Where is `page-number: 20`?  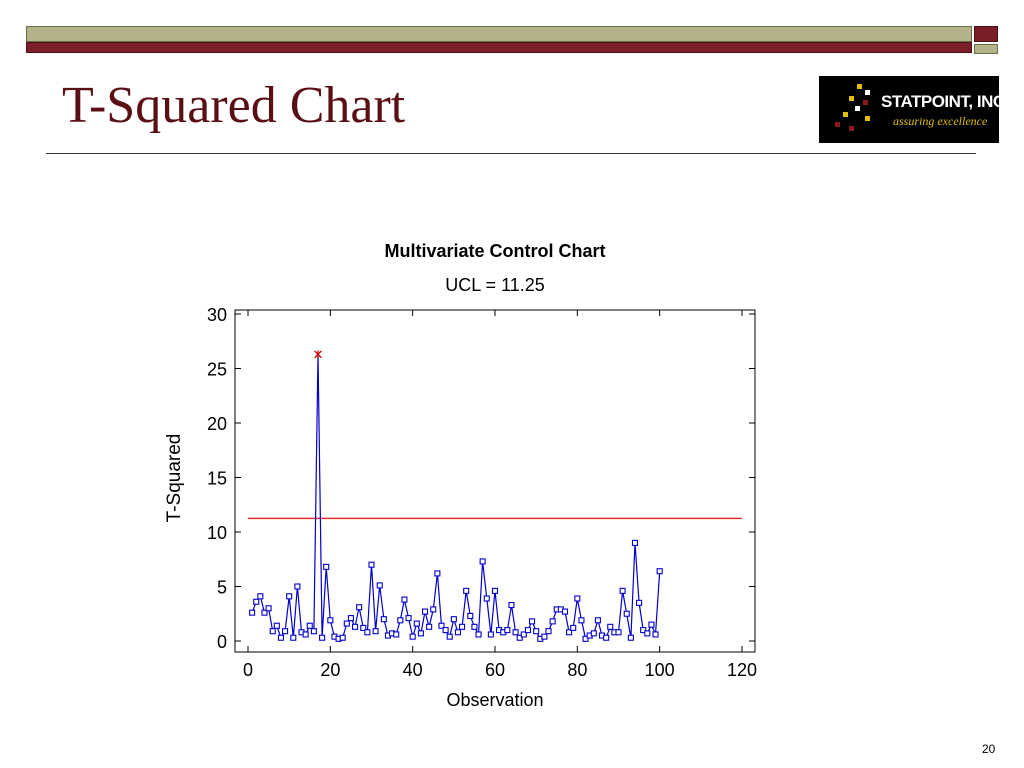
page-number: 20 is located at coordinates (989, 749).